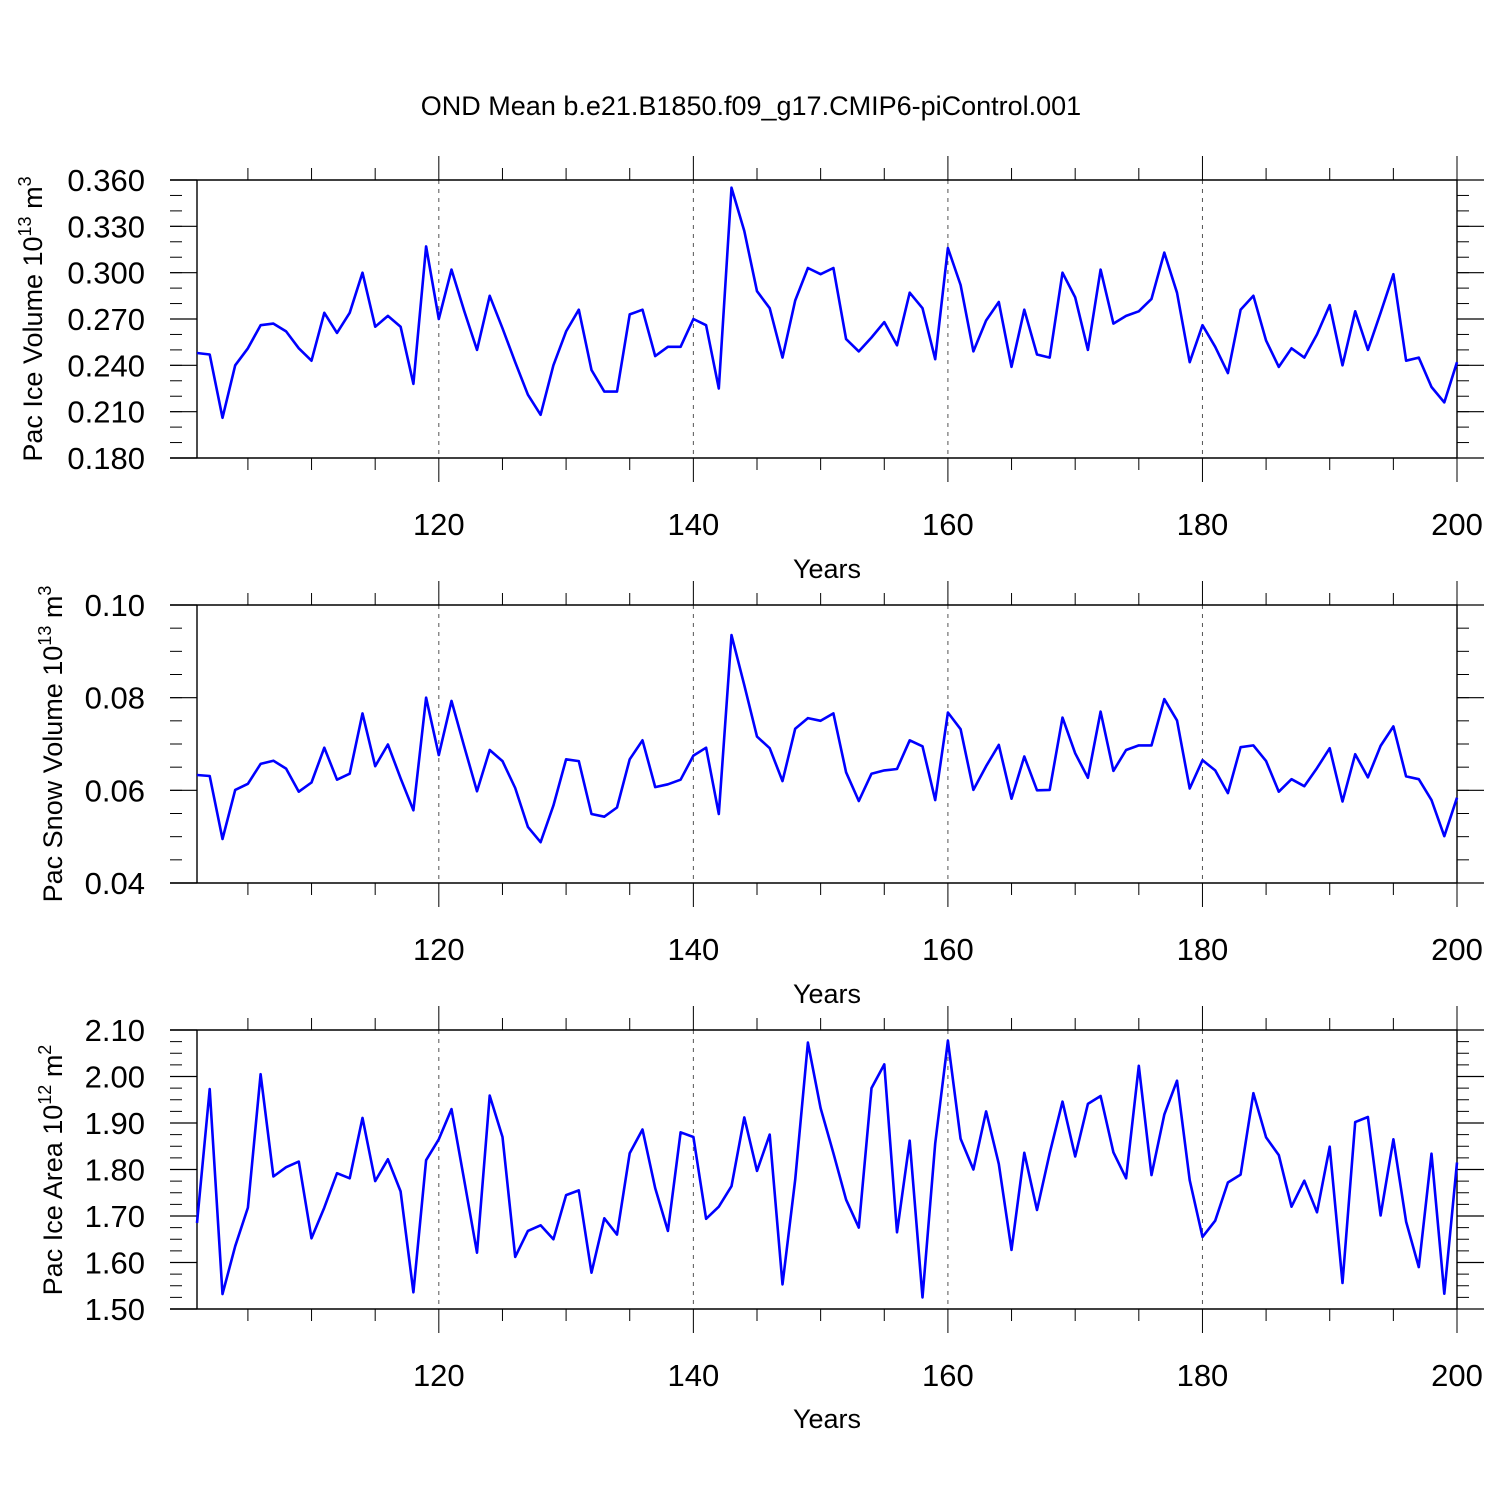  What do you see at coordinates (106, 412) in the screenshot?
I see `y-tick-label: 0.210` at bounding box center [106, 412].